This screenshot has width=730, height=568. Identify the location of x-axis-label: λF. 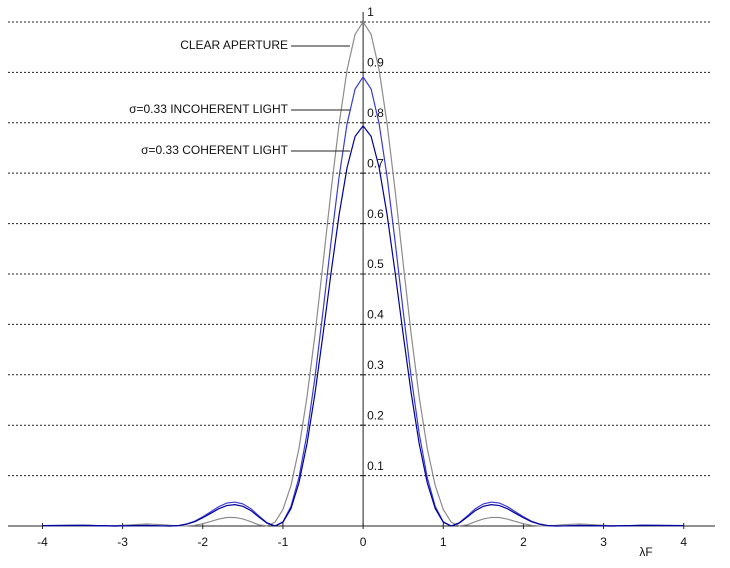
(645, 552).